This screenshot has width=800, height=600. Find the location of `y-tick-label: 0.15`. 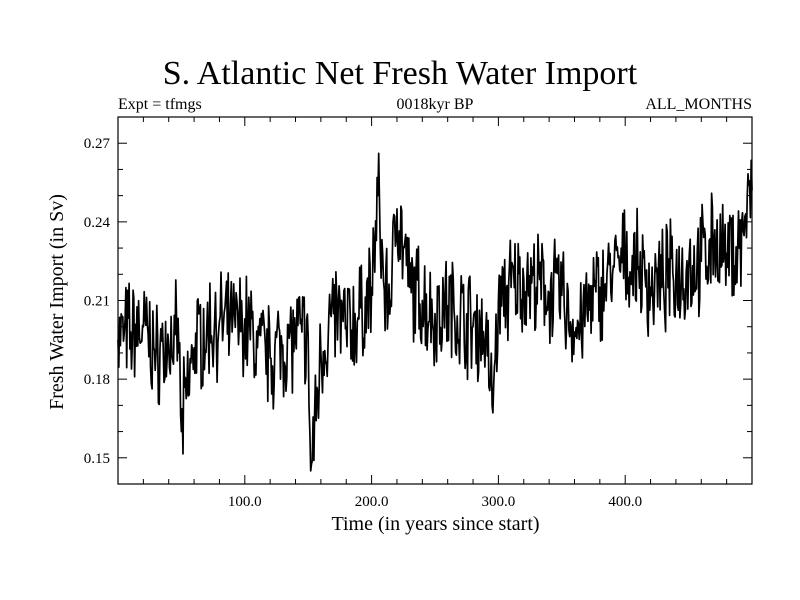

y-tick-label: 0.15 is located at coordinates (97, 459).